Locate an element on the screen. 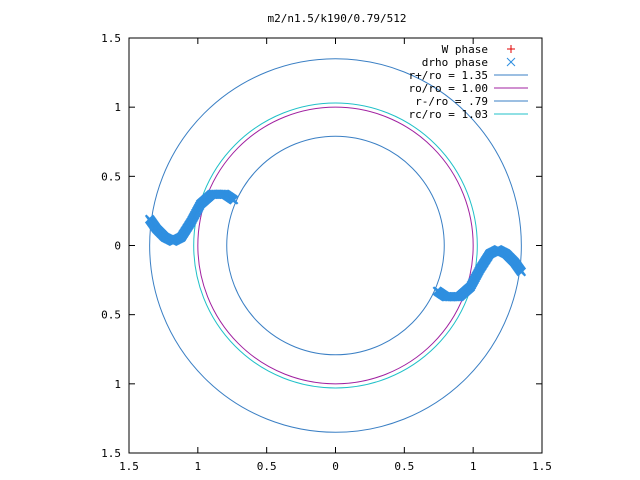 This screenshot has height=480, width=640. legend-label: W phase is located at coordinates (465, 49).